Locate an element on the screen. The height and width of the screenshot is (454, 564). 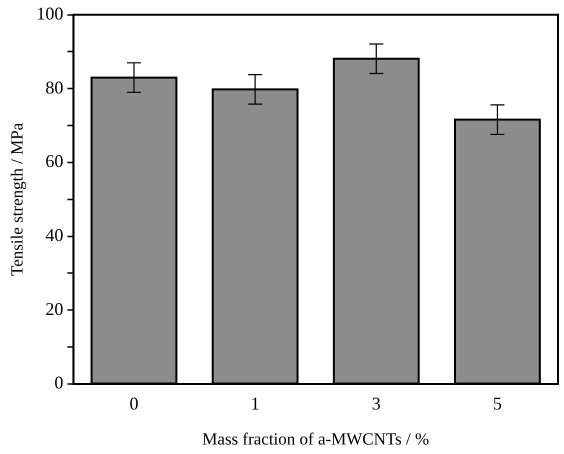
y-tick-label: 100 is located at coordinates (50, 14).